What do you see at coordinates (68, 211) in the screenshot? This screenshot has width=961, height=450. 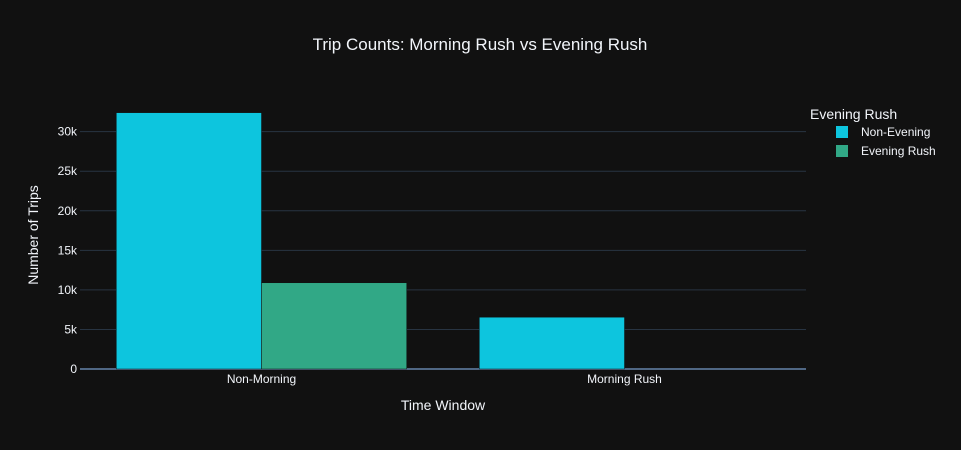 I see `y-tick-label: 20k` at bounding box center [68, 211].